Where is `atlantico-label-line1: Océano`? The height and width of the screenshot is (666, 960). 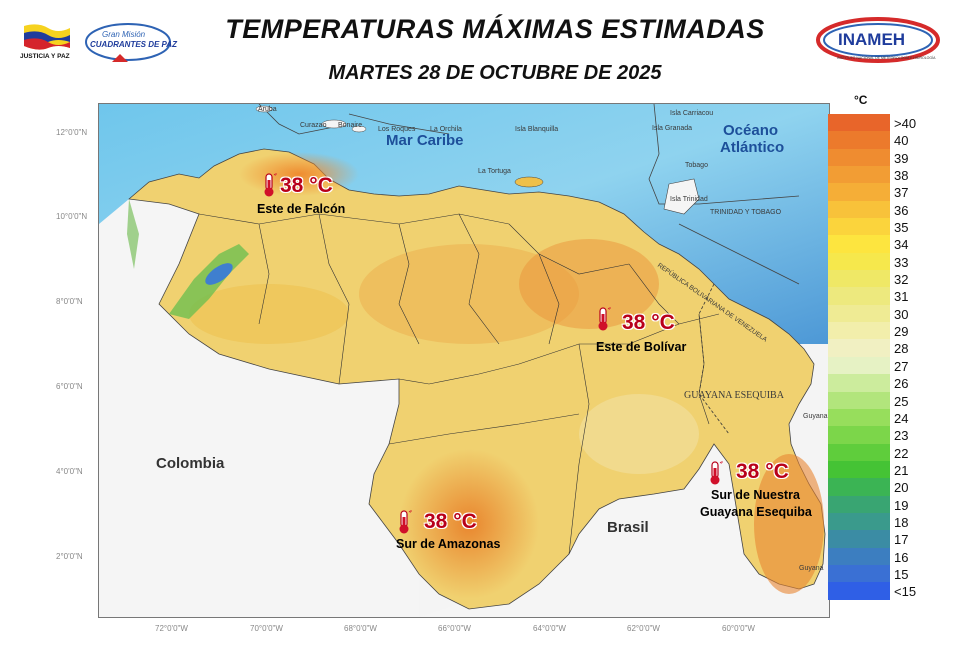 atlantico-label-line1: Océano is located at coordinates (751, 130).